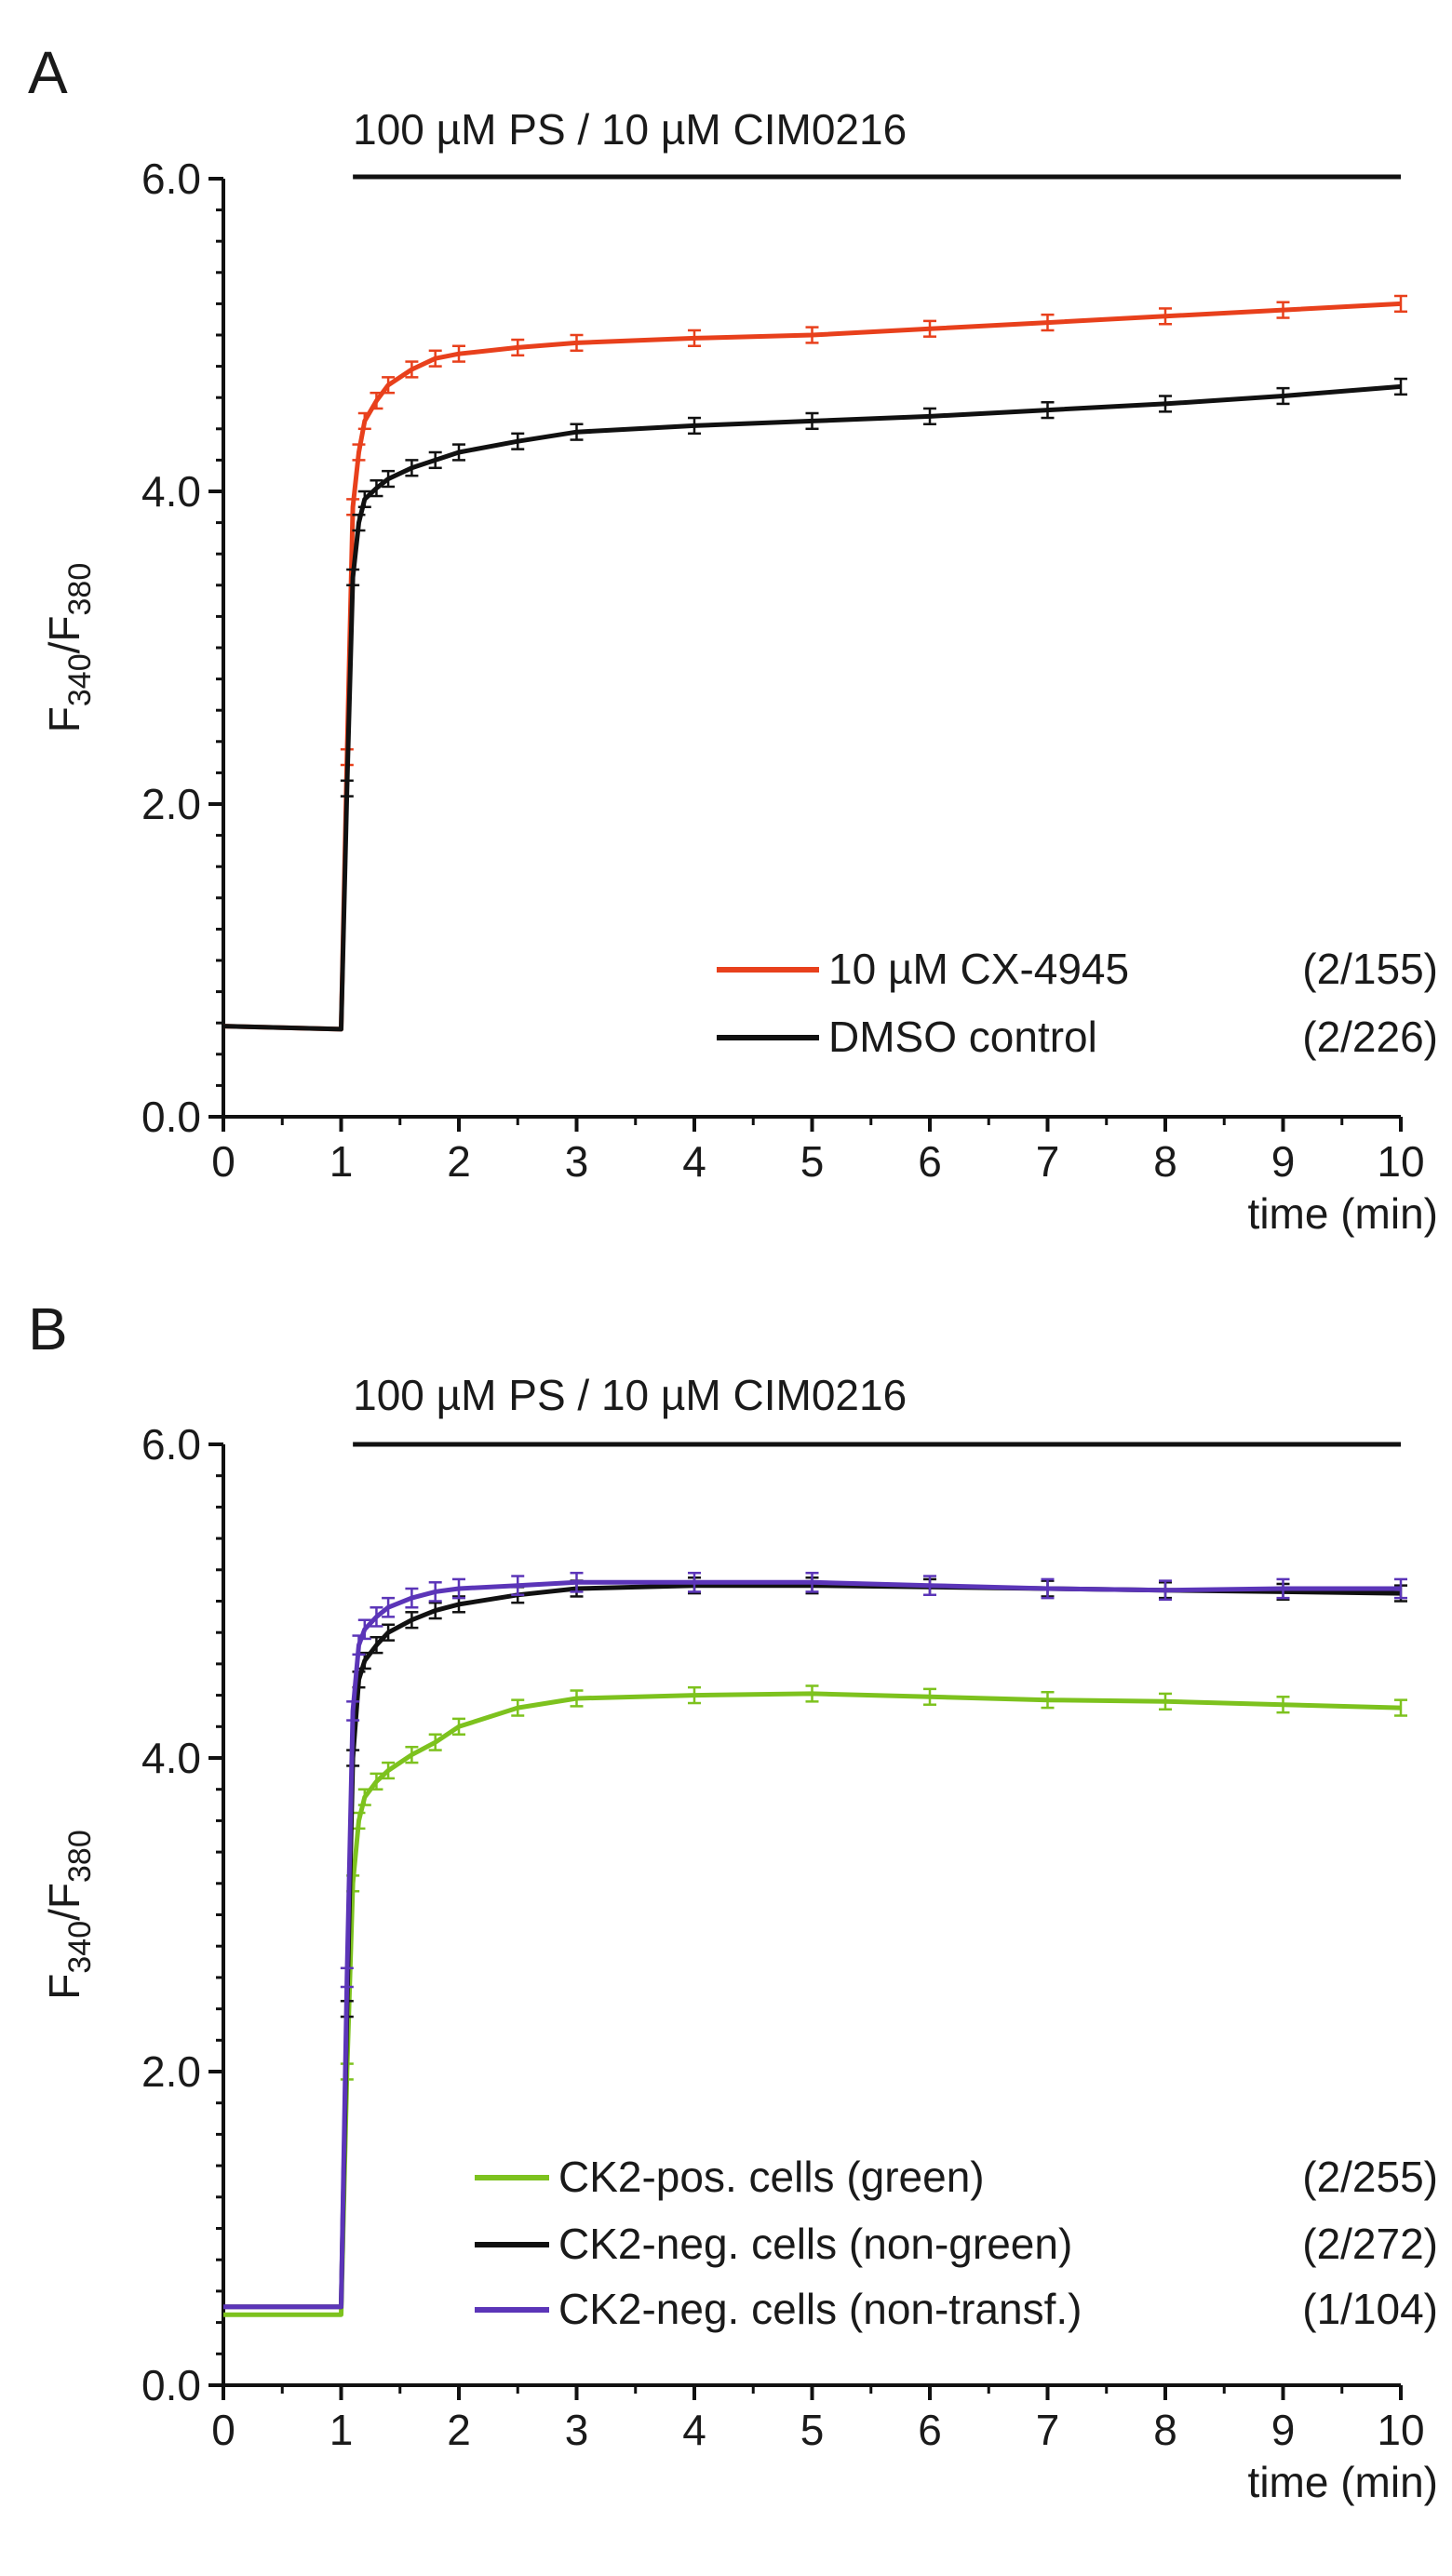 The width and height of the screenshot is (1452, 2576). Describe the element at coordinates (815, 2244) in the screenshot. I see `legend-label: CK2-neg. cells (non-green)` at that location.